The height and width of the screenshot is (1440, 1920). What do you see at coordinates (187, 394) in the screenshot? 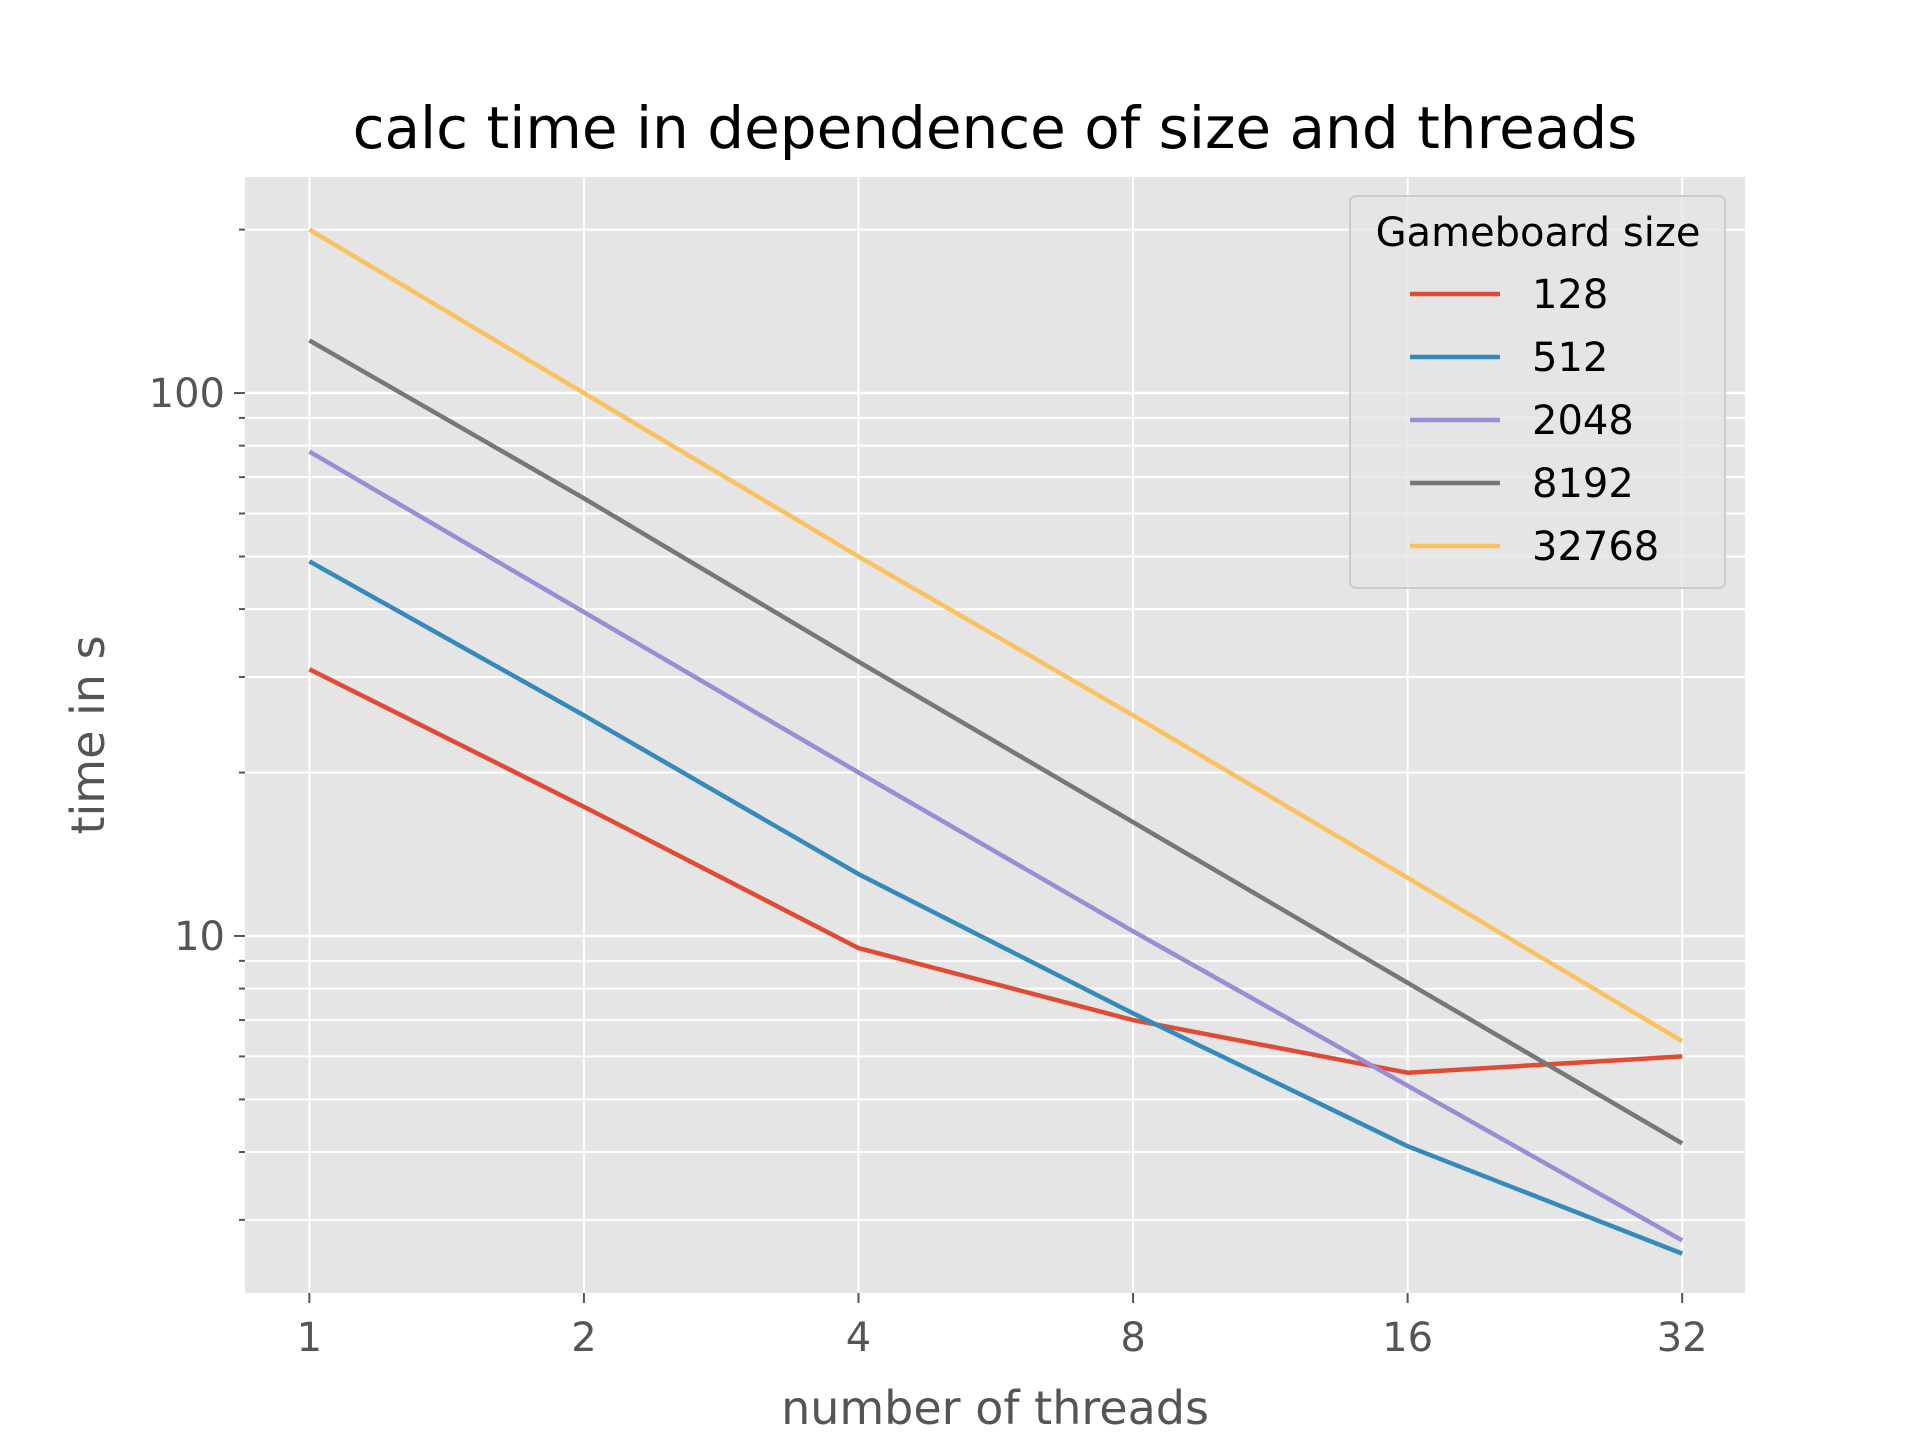
I see `y-tick-label: 100` at bounding box center [187, 394].